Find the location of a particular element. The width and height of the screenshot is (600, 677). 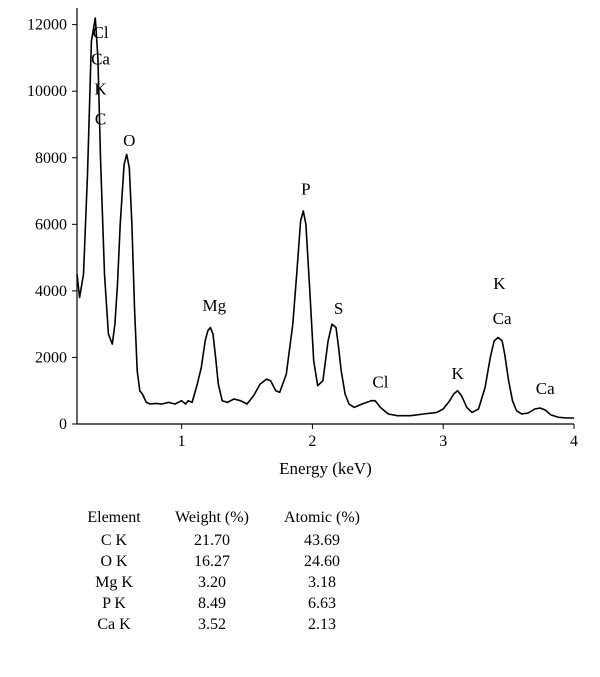

cell-weight: 3.20 is located at coordinates (212, 582).